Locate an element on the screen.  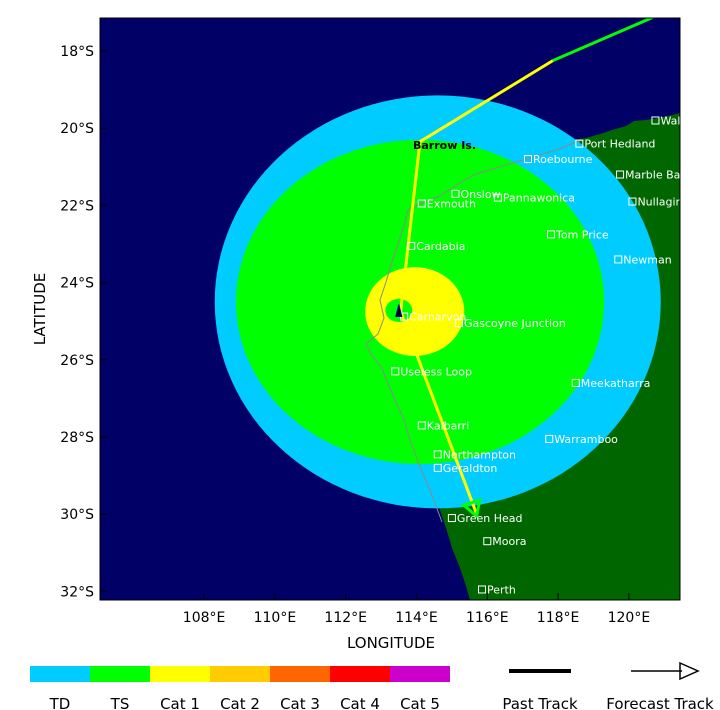
place-label: Cardabia is located at coordinates (440, 246).